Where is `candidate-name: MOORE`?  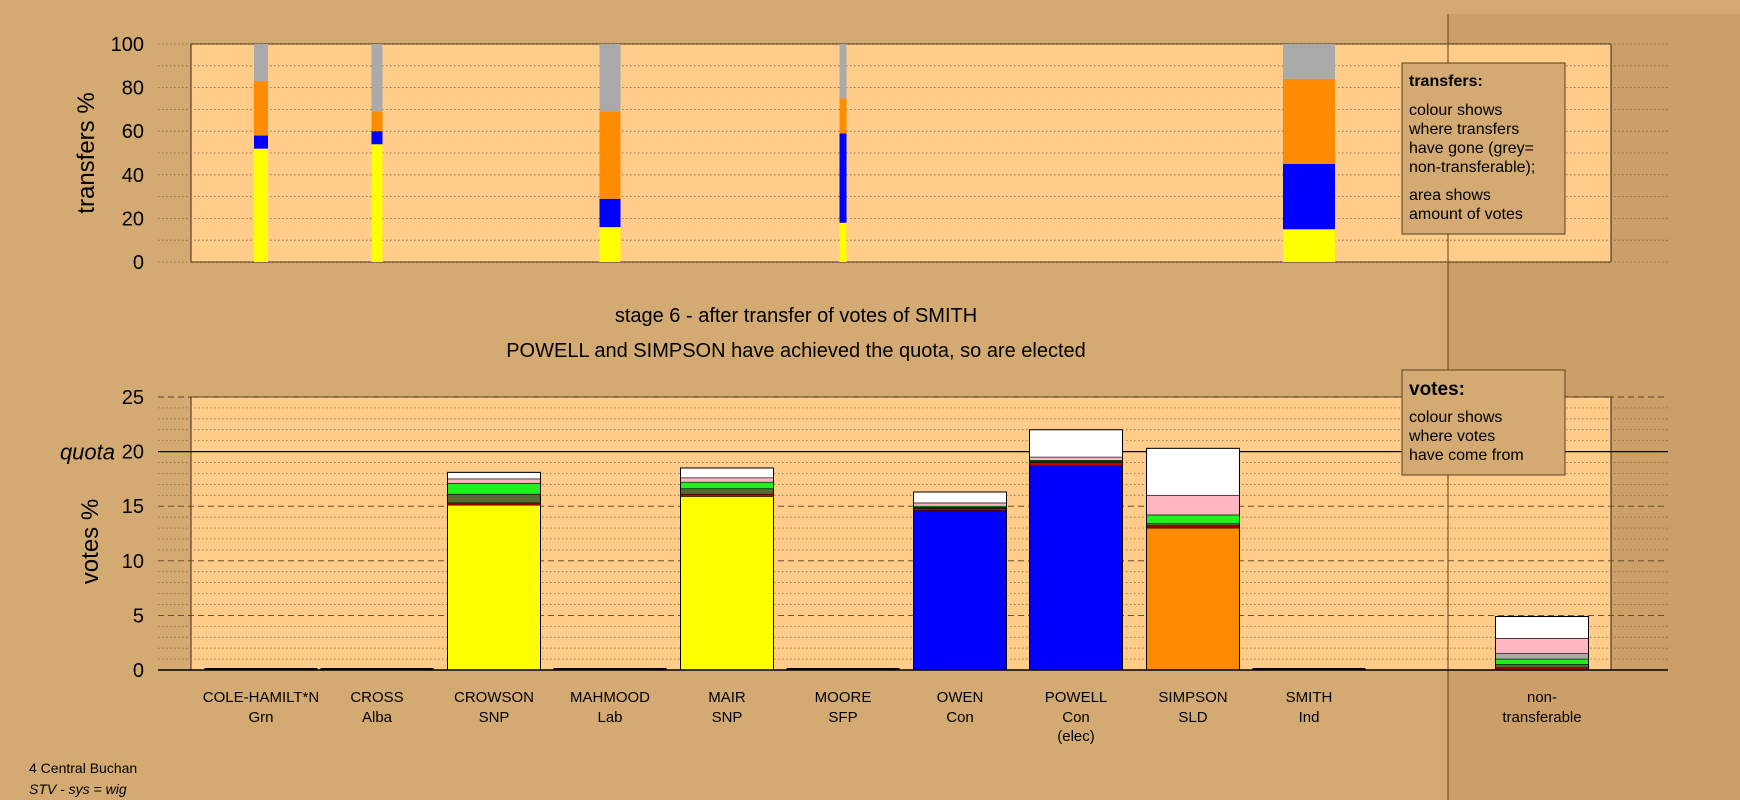
candidate-name: MOORE is located at coordinates (843, 697).